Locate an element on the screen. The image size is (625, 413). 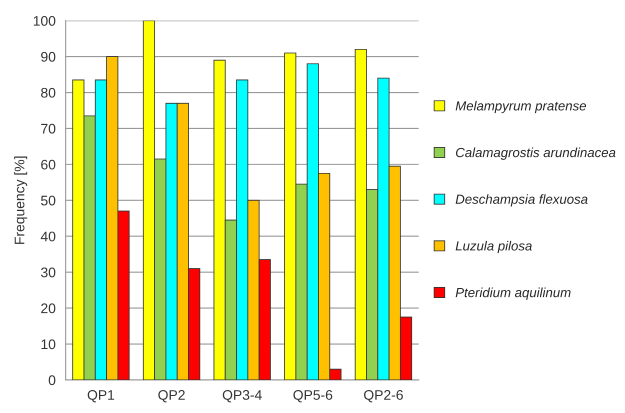
y-tick-label: 70 is located at coordinates (48, 129).